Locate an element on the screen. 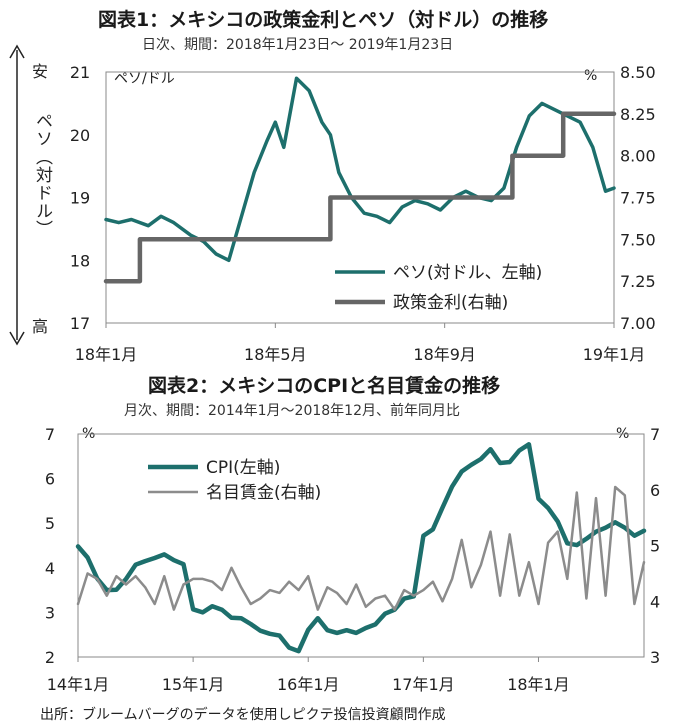 The height and width of the screenshot is (728, 700). chart1-y-left-tick-label: 17 is located at coordinates (80, 323).